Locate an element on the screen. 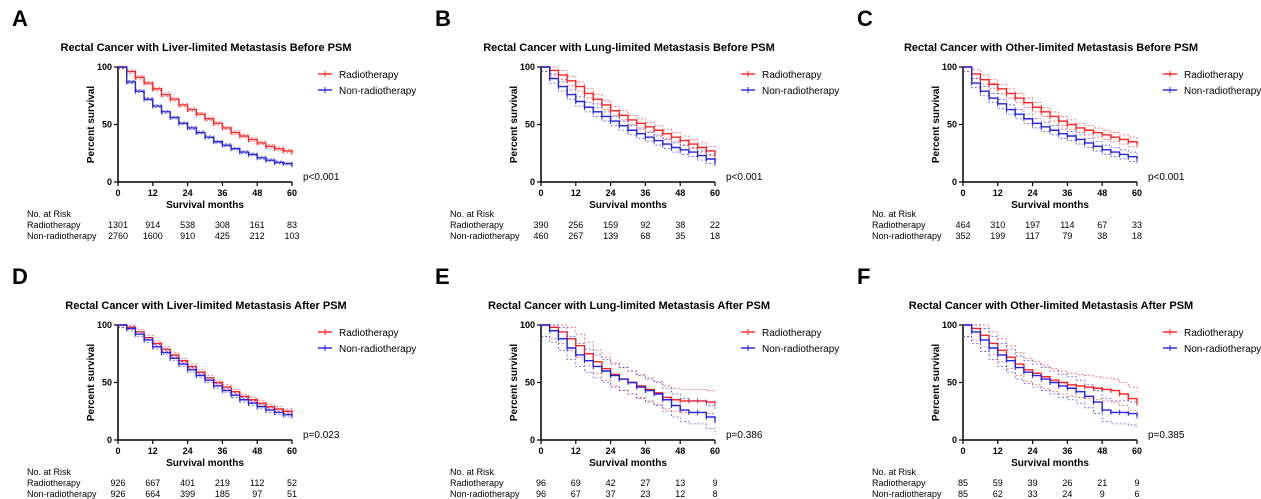  risk-count: 6 is located at coordinates (1136, 494).